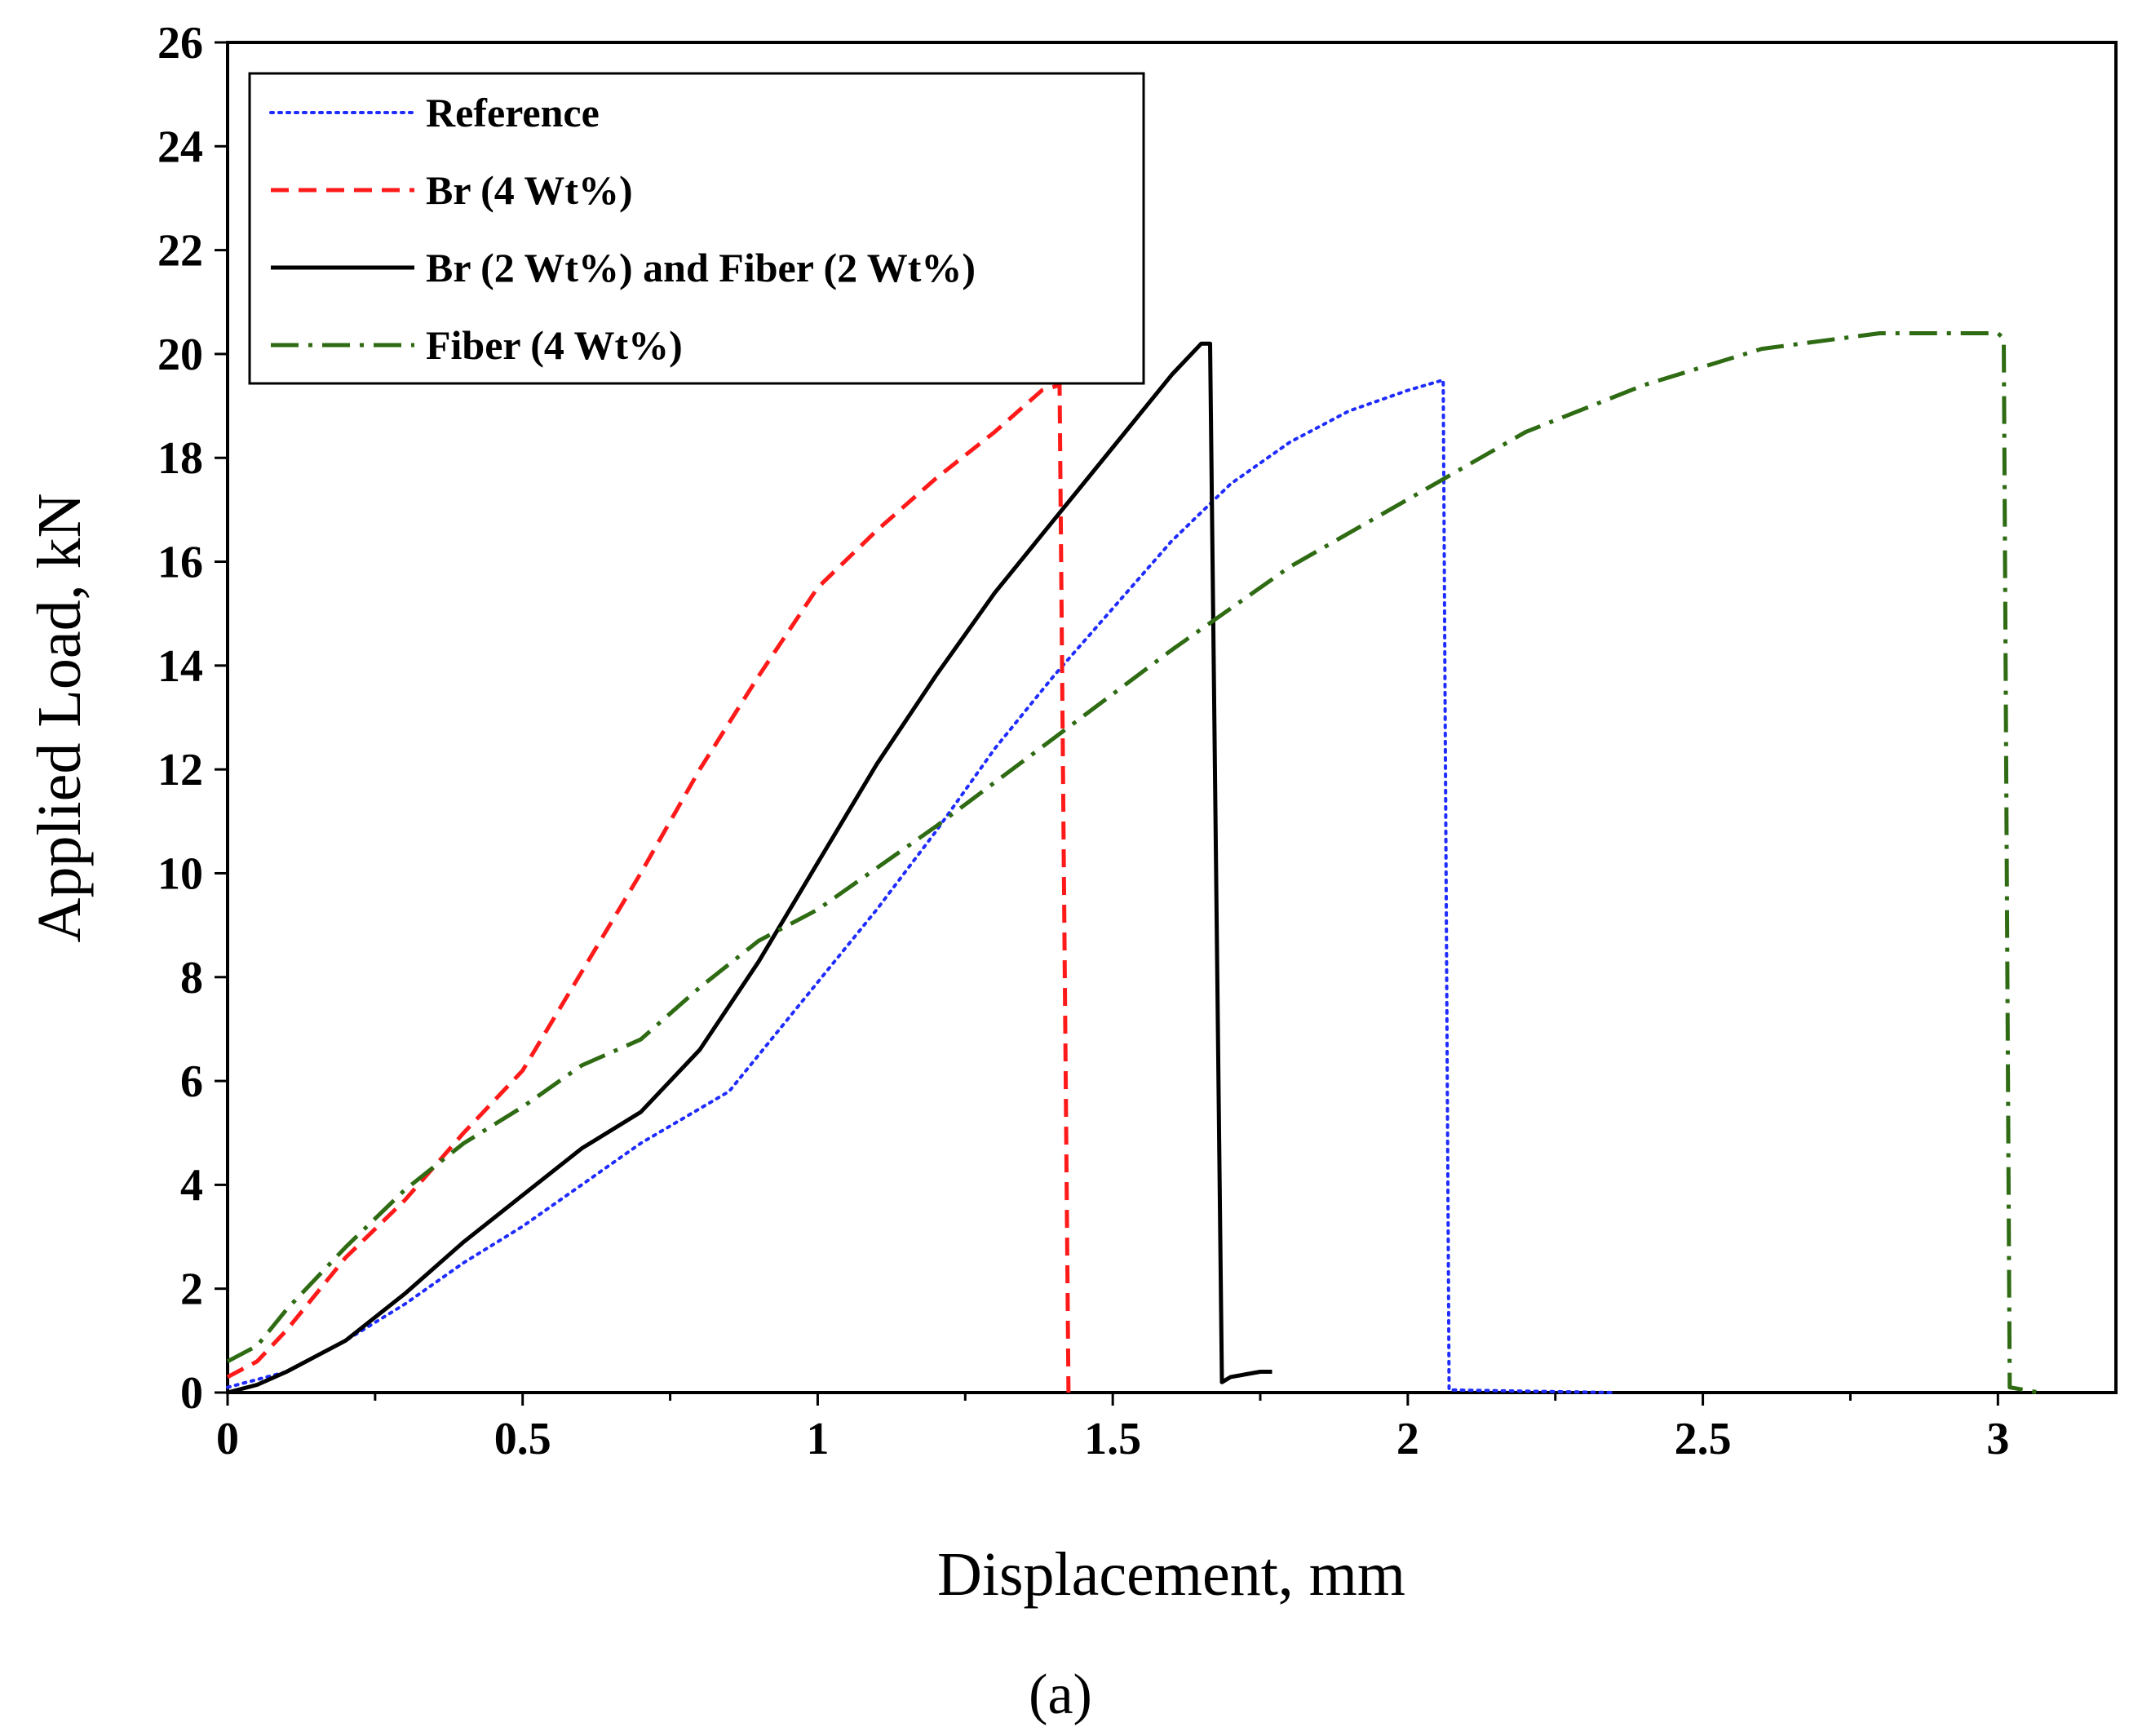 Image resolution: width=2151 pixels, height=1736 pixels. What do you see at coordinates (180, 666) in the screenshot?
I see `y-tick-label: 14` at bounding box center [180, 666].